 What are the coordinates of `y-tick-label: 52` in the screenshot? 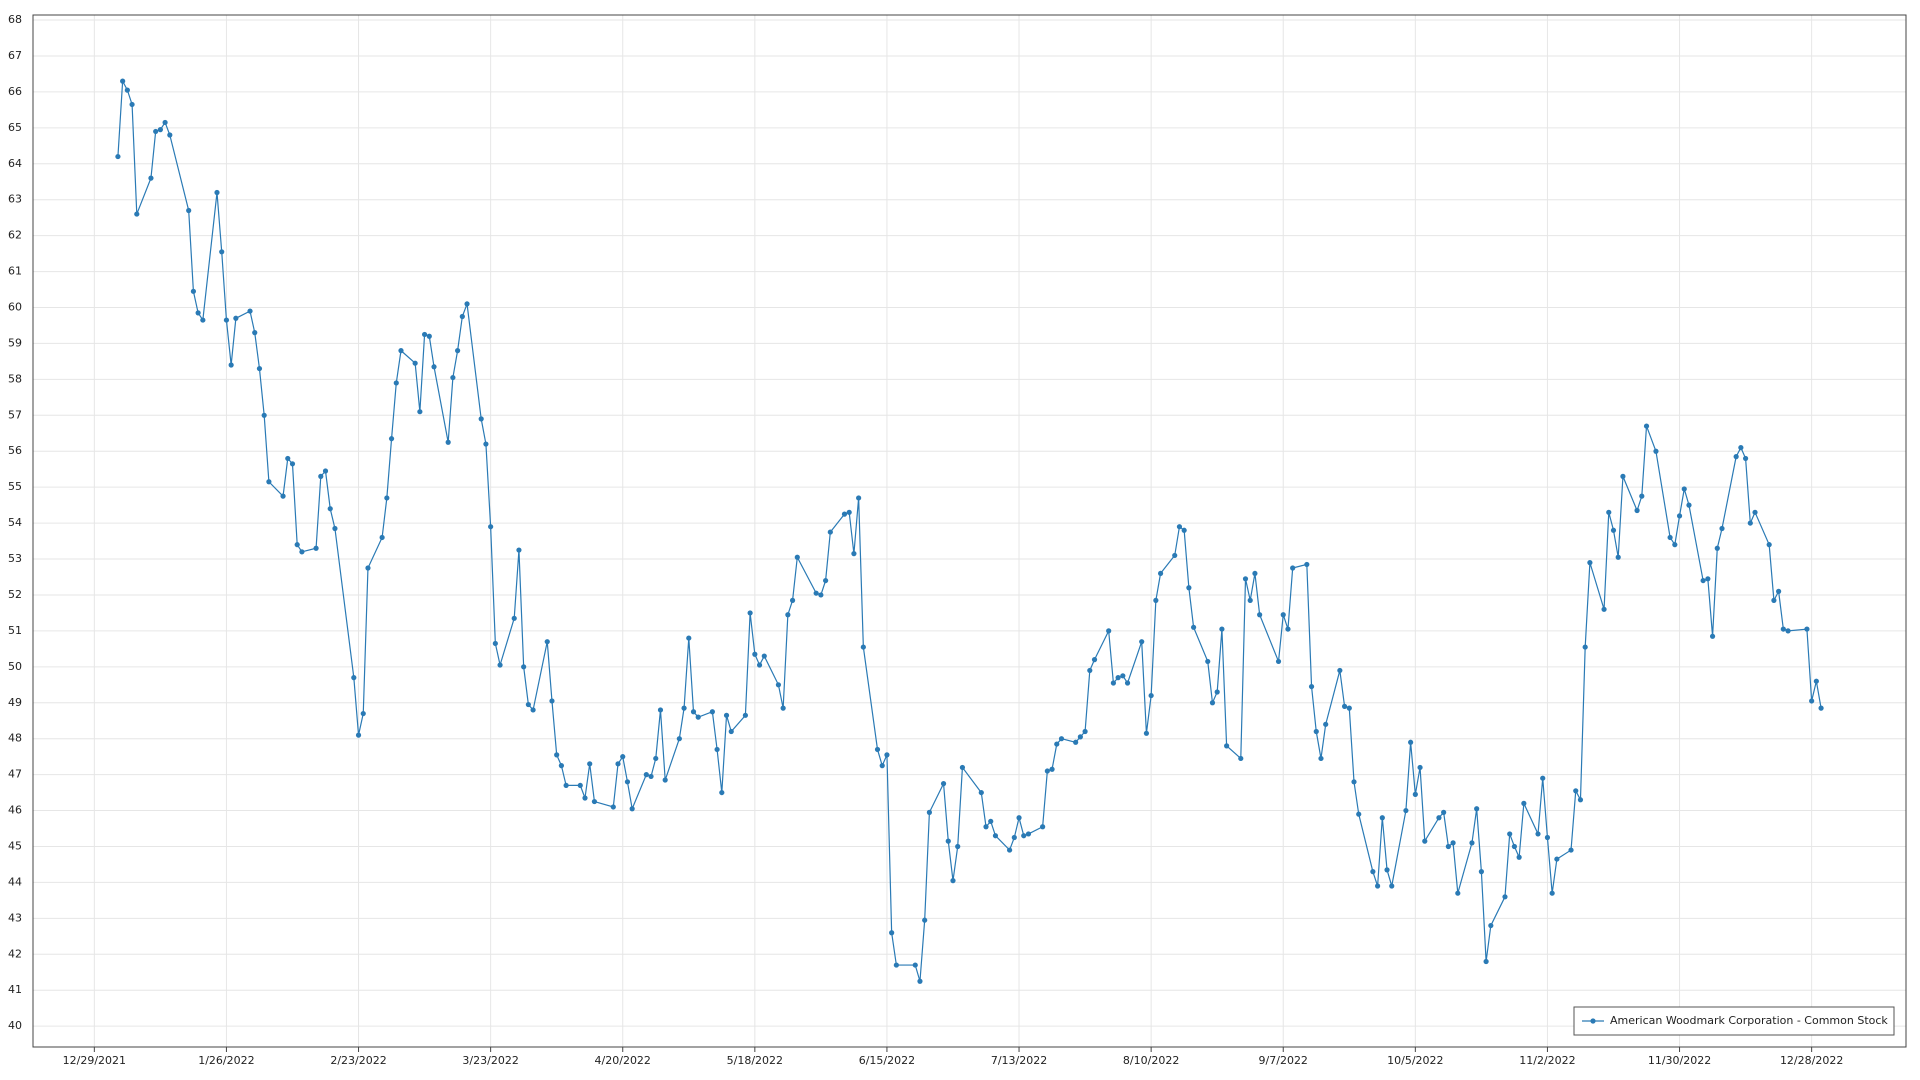 It's located at (15, 594).